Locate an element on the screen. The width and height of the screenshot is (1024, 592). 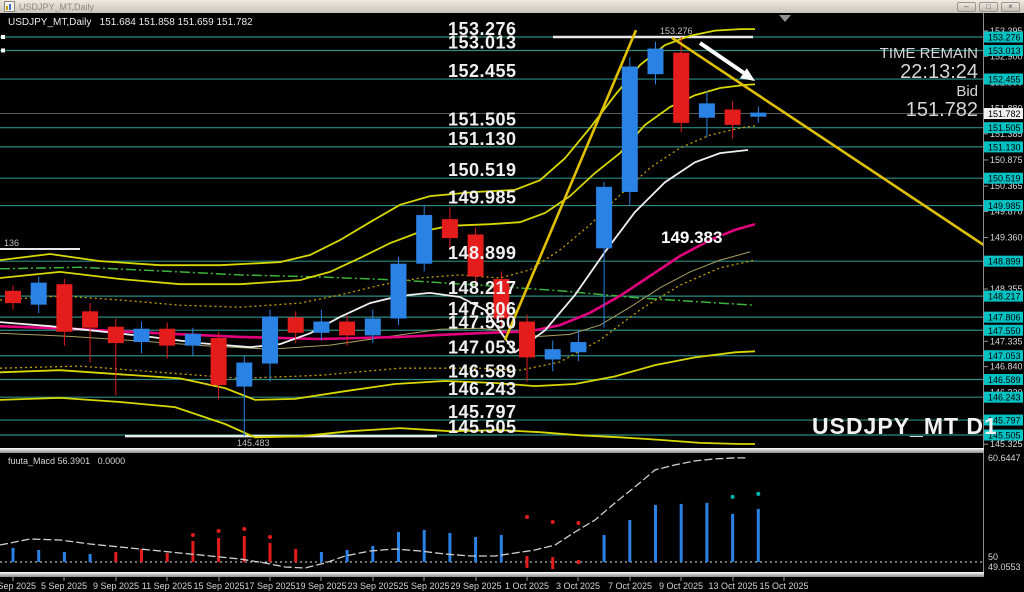
time-tick-label: 29 Sep 2025 is located at coordinates (475, 586).